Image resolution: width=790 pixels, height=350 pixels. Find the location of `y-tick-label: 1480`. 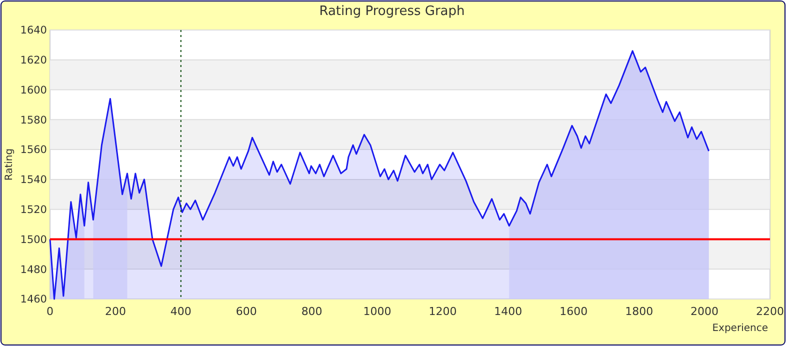

y-tick-label: 1480 is located at coordinates (33, 270).